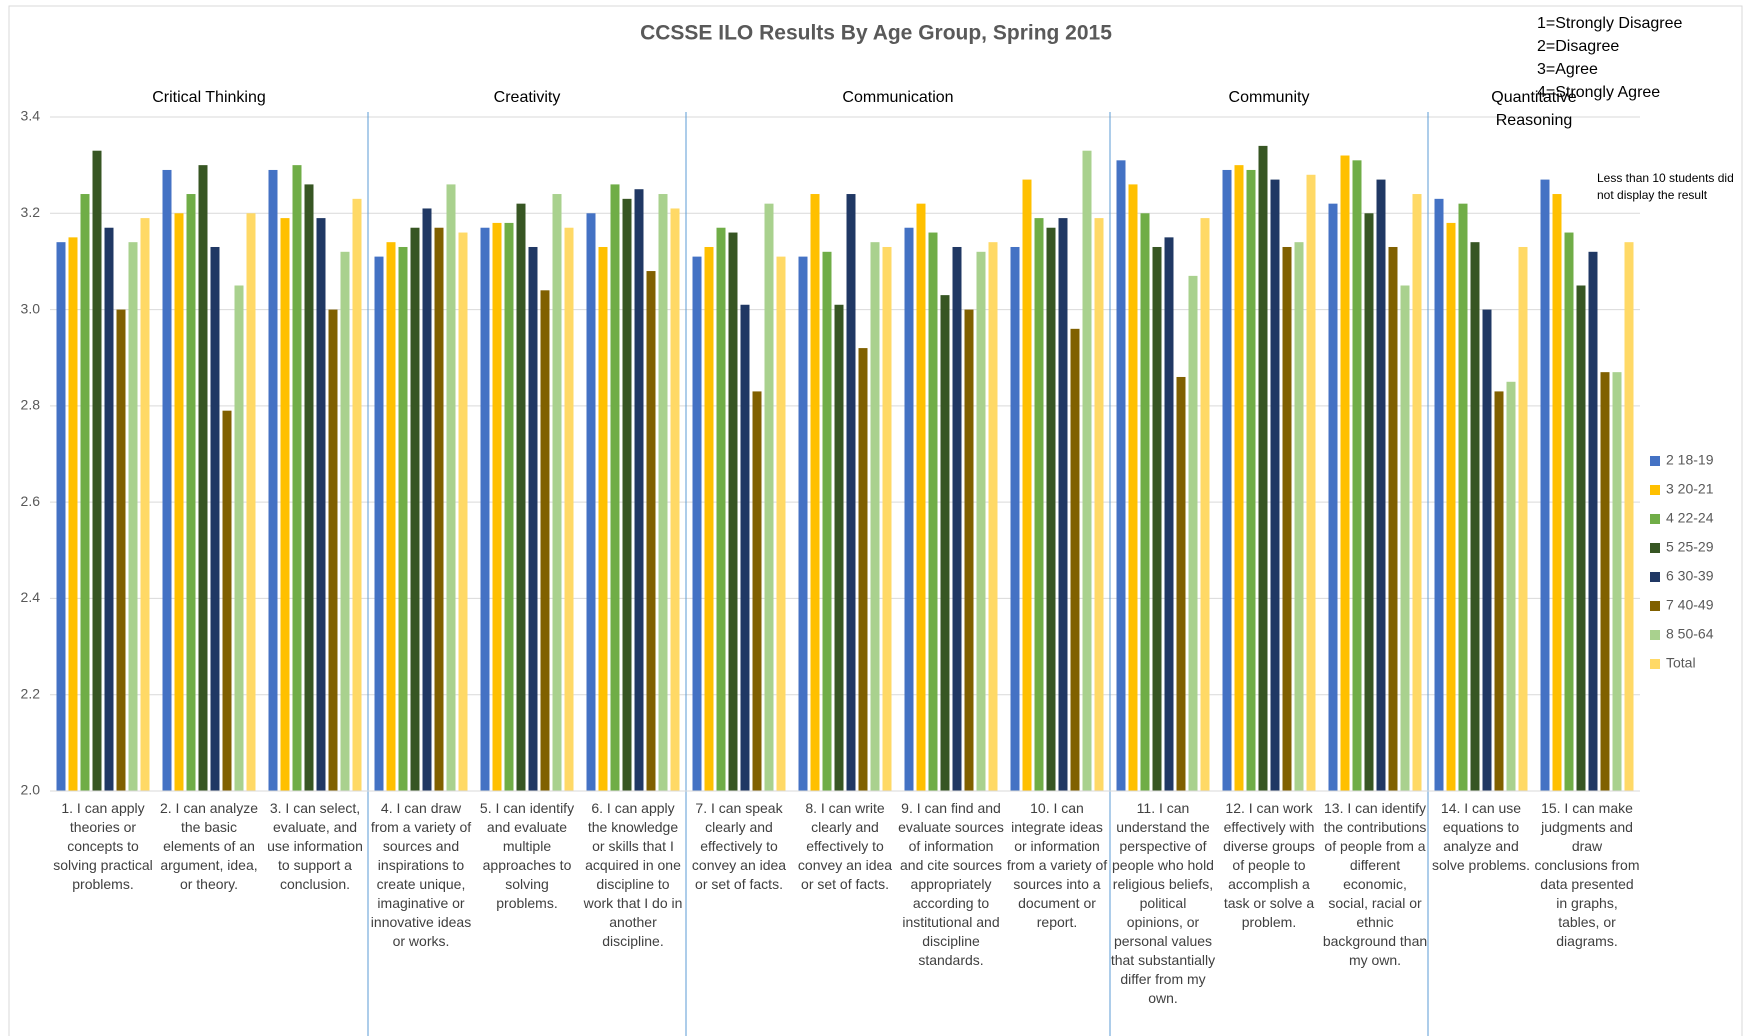 This screenshot has width=1743, height=1036. I want to click on legend-label: 6 30-39, so click(1690, 576).